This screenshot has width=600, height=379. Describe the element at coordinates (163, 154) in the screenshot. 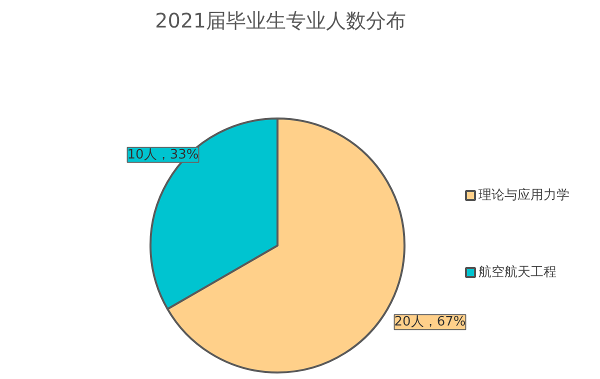

I see `data-label: 10人，33%` at that location.